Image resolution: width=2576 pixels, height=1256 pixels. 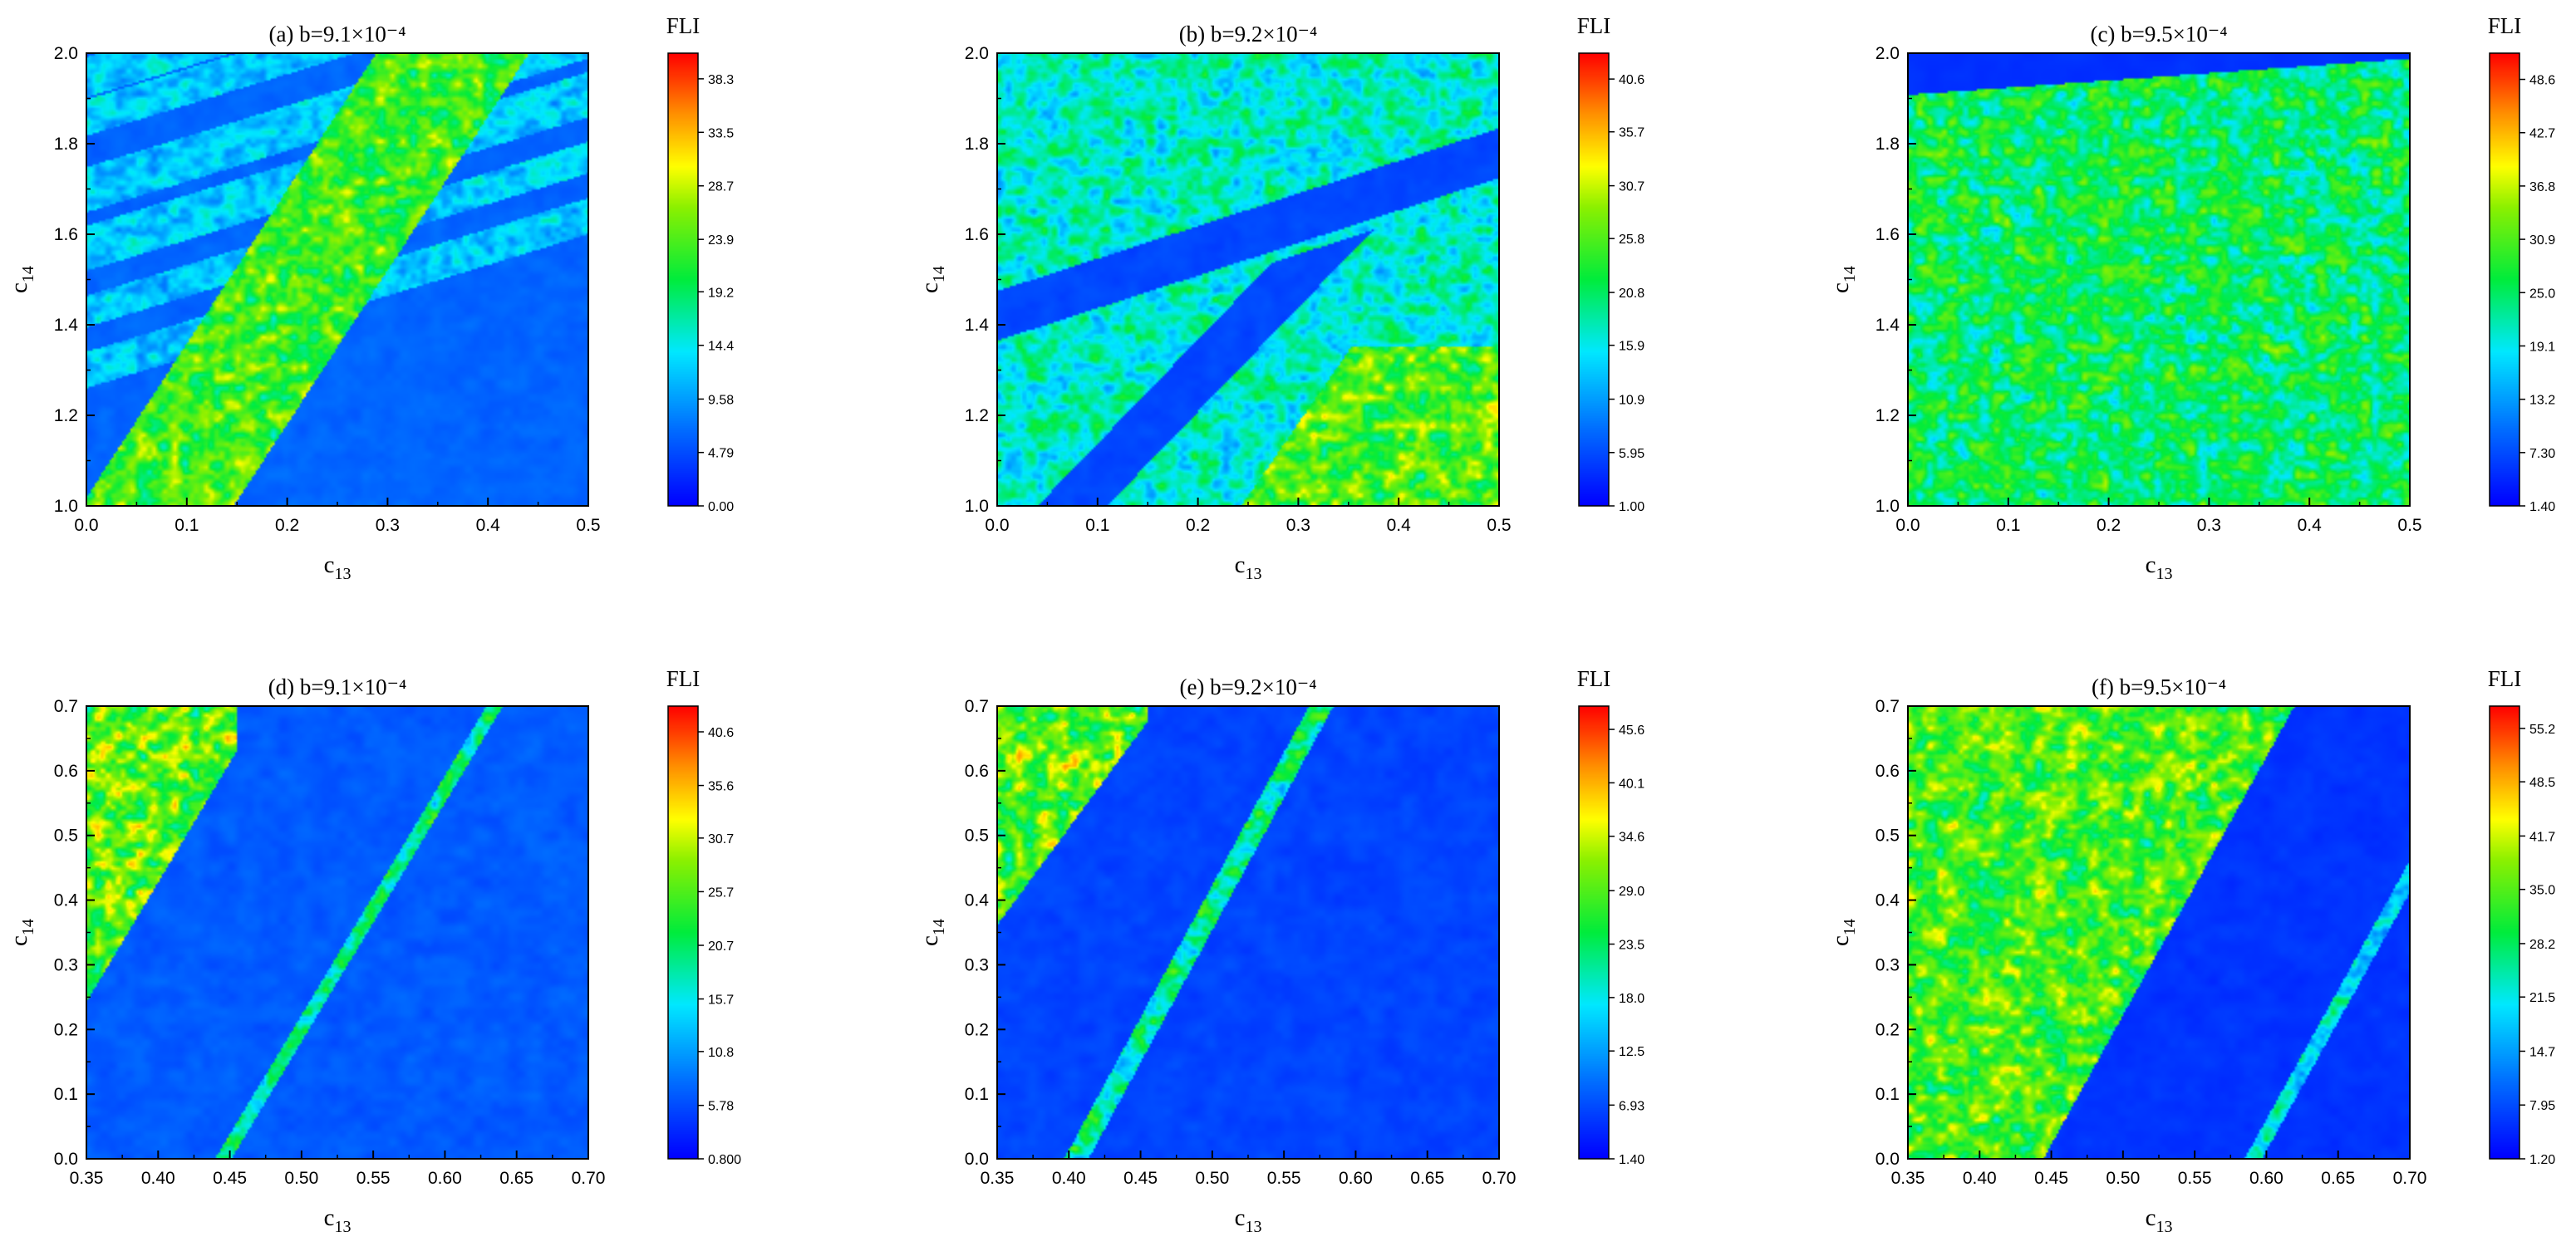 What do you see at coordinates (977, 53) in the screenshot?
I see `y-tick-label: 2.0` at bounding box center [977, 53].